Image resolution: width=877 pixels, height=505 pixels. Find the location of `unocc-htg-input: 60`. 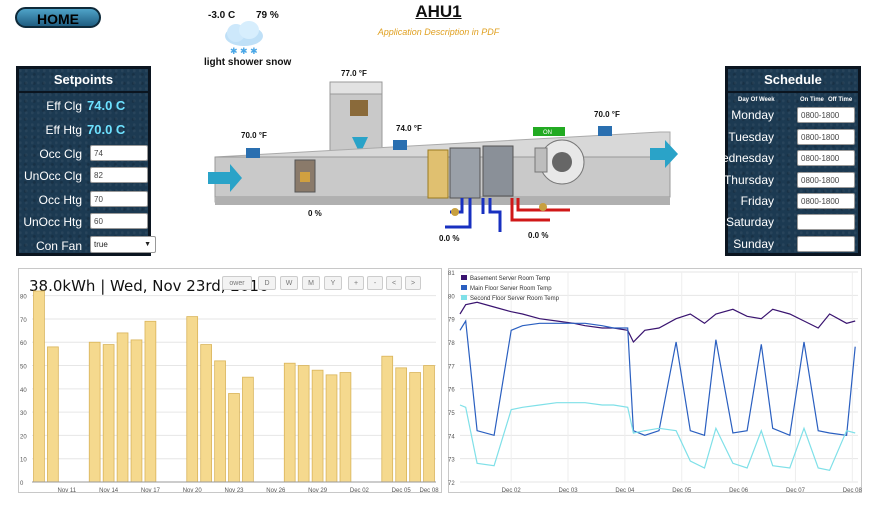

unocc-htg-input: 60 is located at coordinates (119, 221).